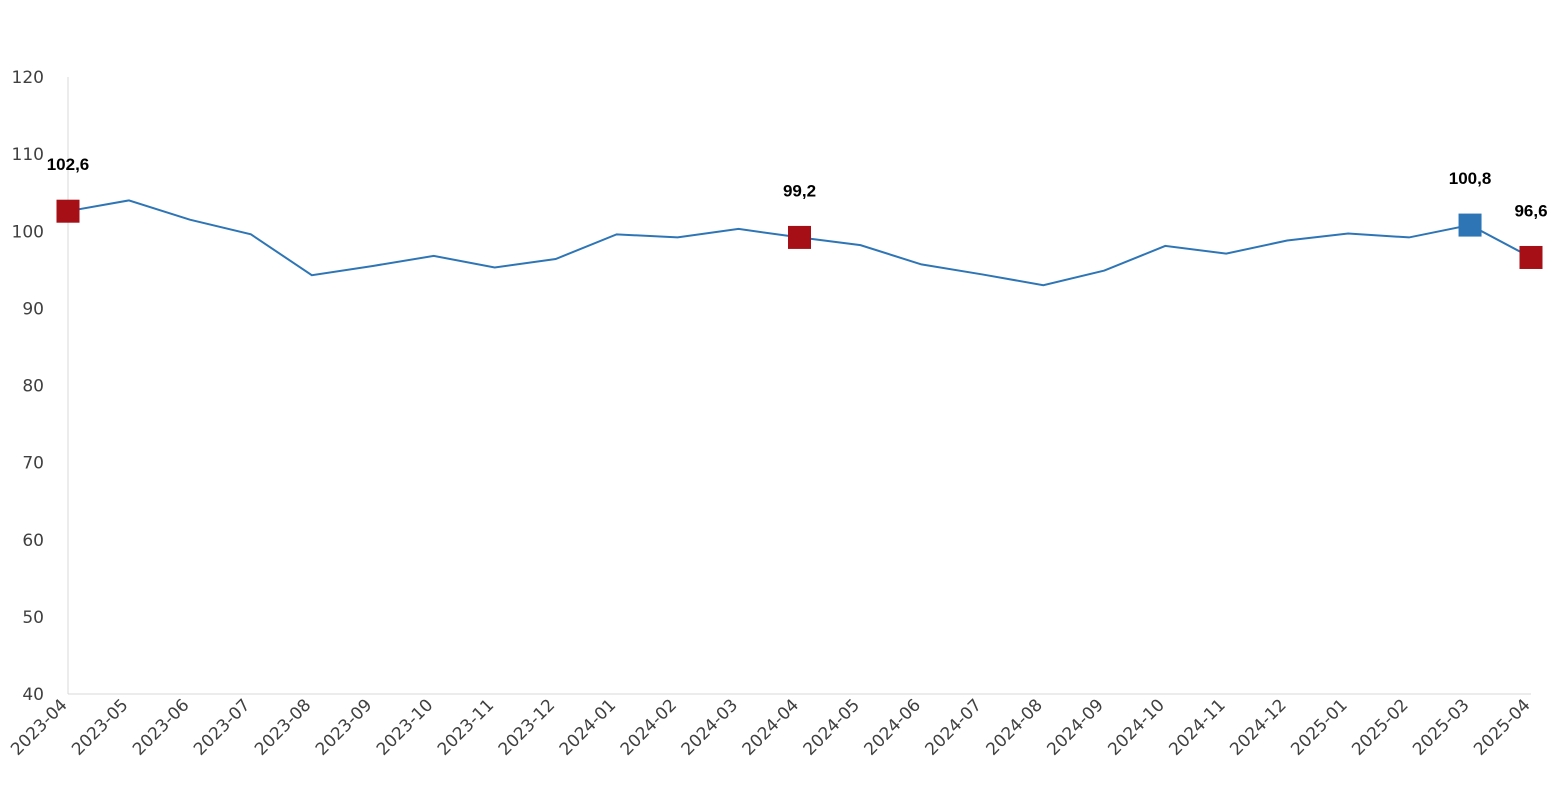 The height and width of the screenshot is (800, 1556). I want to click on y-tick-label: 70, so click(33, 464).